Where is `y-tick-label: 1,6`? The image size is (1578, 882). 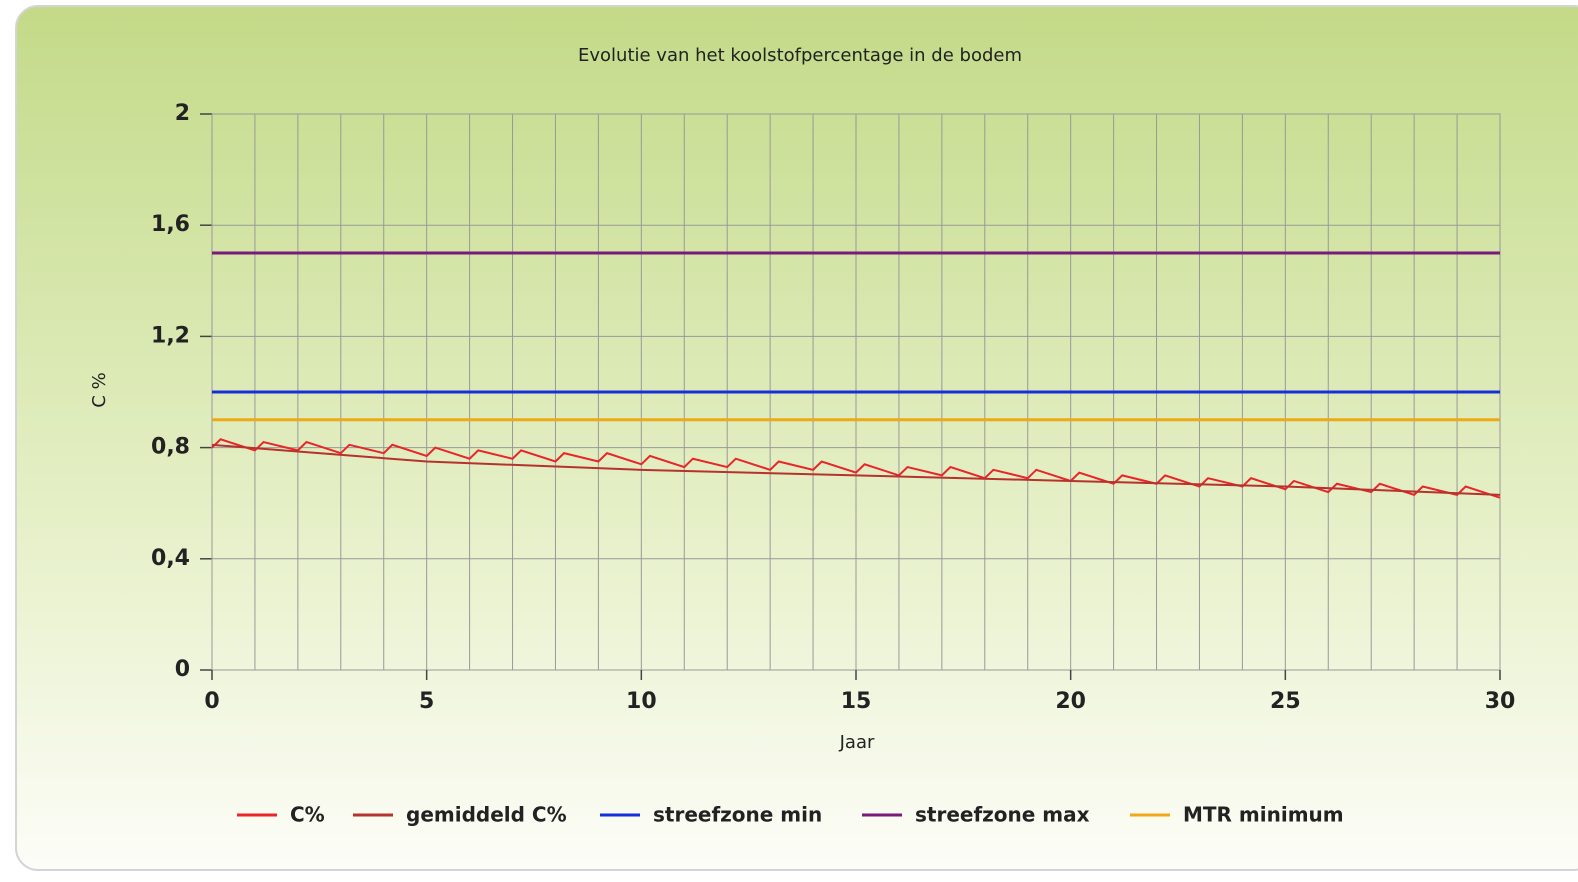 y-tick-label: 1,6 is located at coordinates (170, 224).